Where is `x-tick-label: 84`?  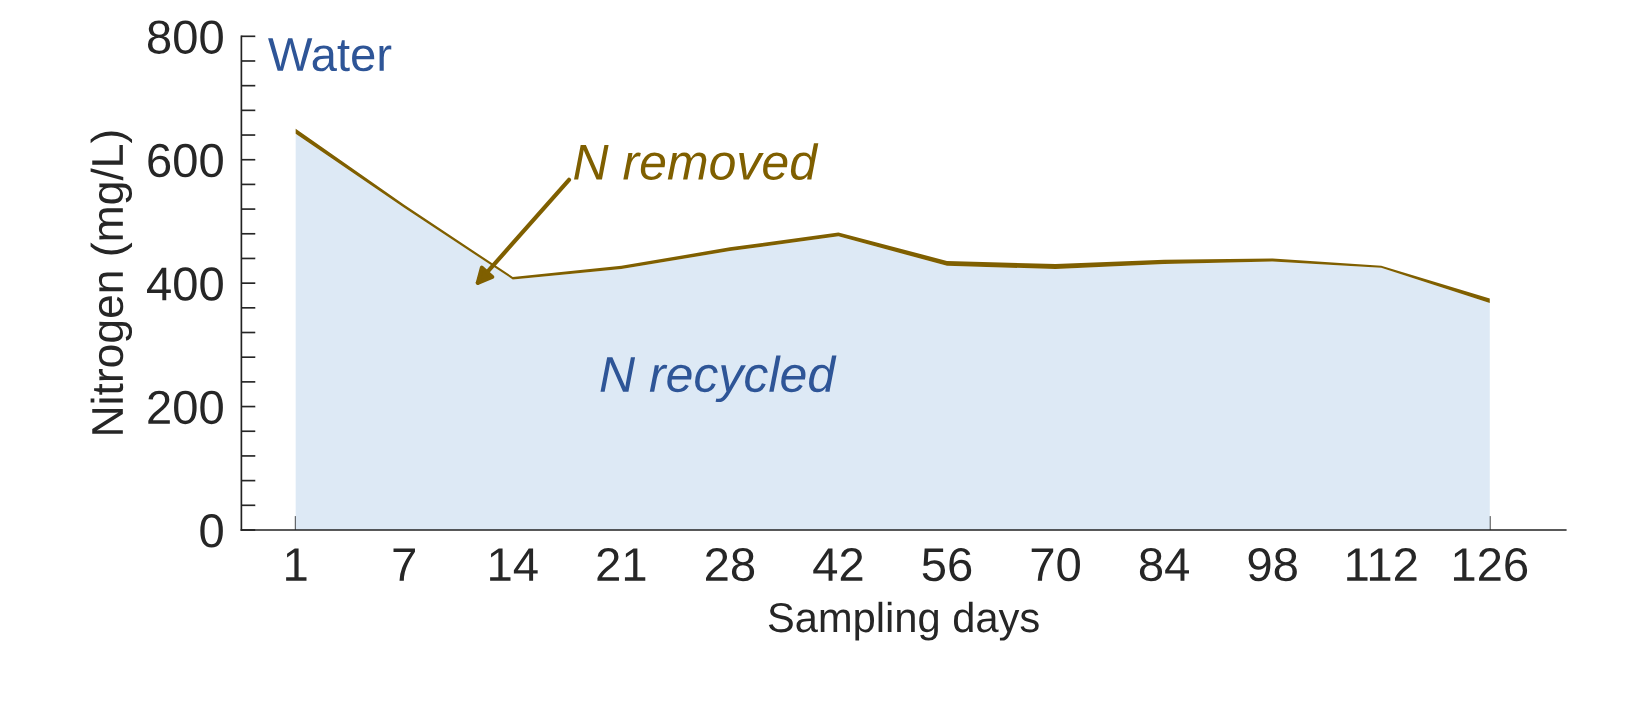
x-tick-label: 84 is located at coordinates (1164, 564).